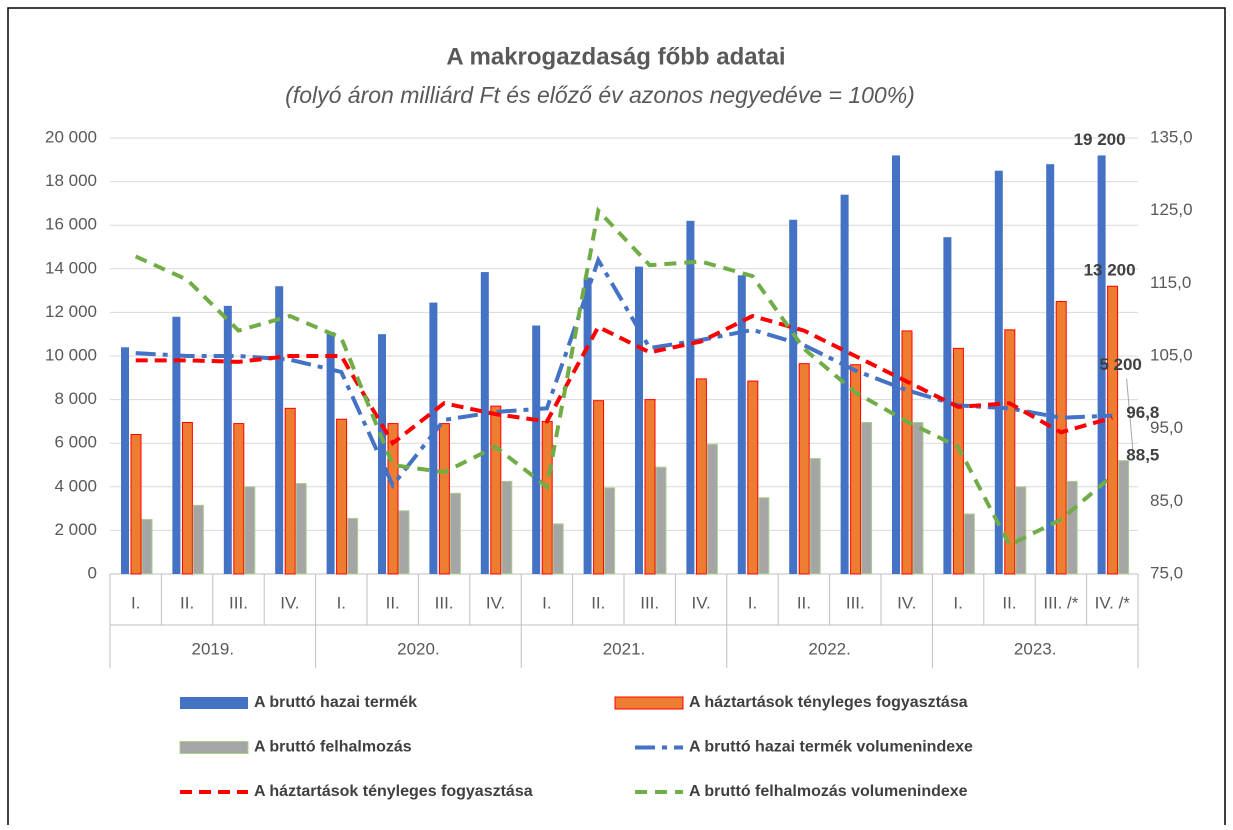 This screenshot has height=830, width=1233. Describe the element at coordinates (1166, 500) in the screenshot. I see `y2-tick-label: 85,0` at that location.